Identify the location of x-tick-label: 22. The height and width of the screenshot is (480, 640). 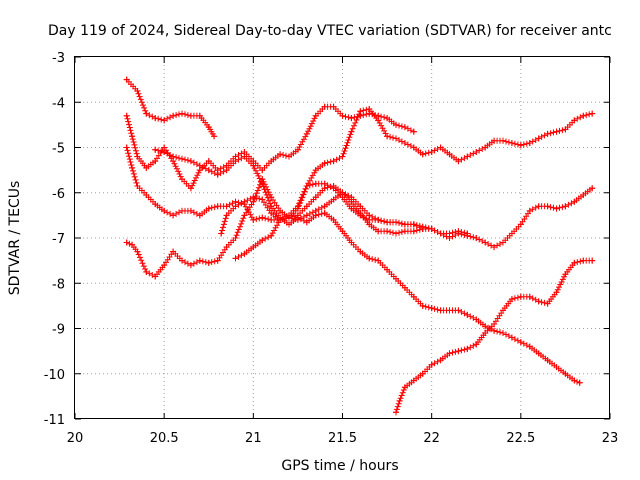
(431, 438).